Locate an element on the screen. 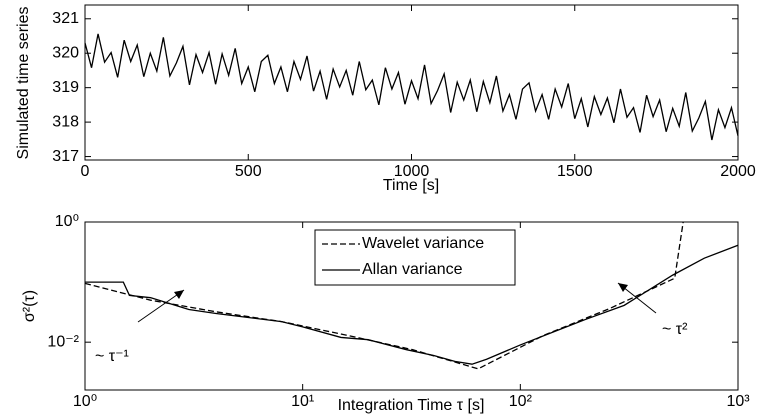  y-axis-label: Simulated time series is located at coordinates (23, 83).